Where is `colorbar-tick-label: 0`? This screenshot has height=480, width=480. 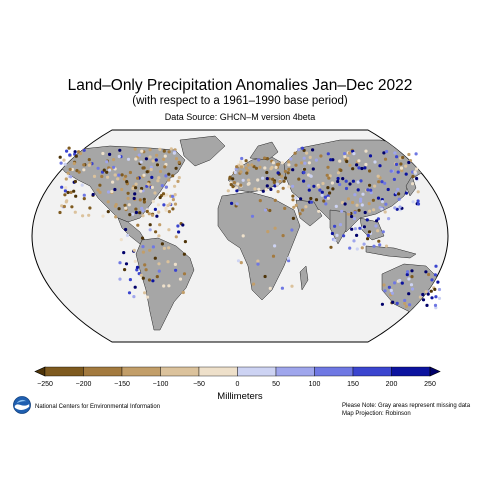
colorbar-tick-label: 0 is located at coordinates (238, 384).